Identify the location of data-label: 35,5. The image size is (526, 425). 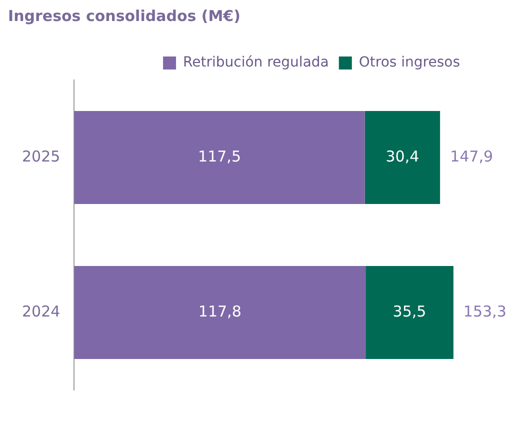
(409, 311).